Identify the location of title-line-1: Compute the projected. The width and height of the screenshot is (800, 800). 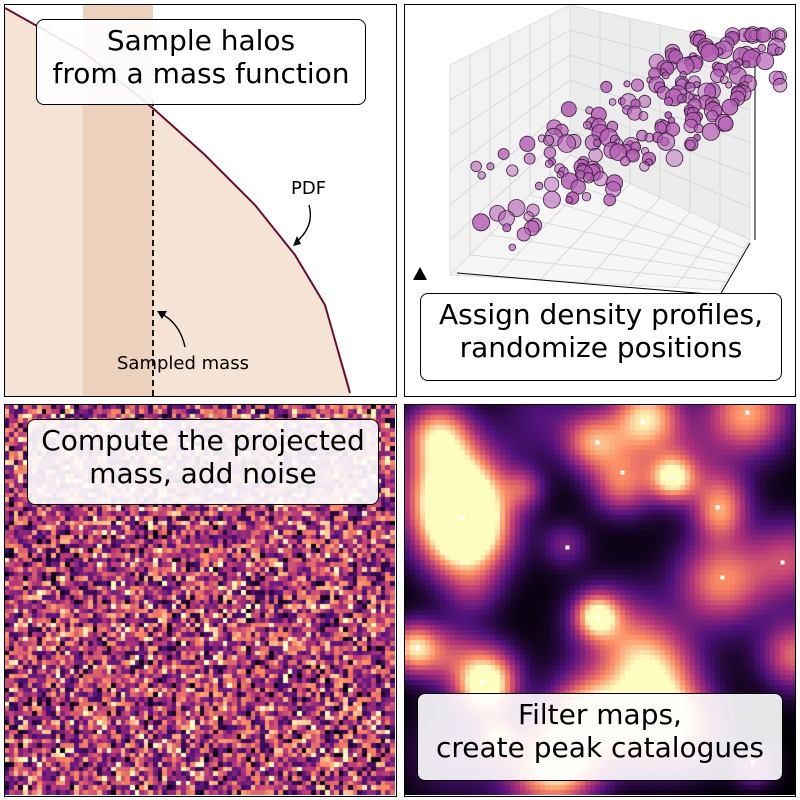
(203, 440).